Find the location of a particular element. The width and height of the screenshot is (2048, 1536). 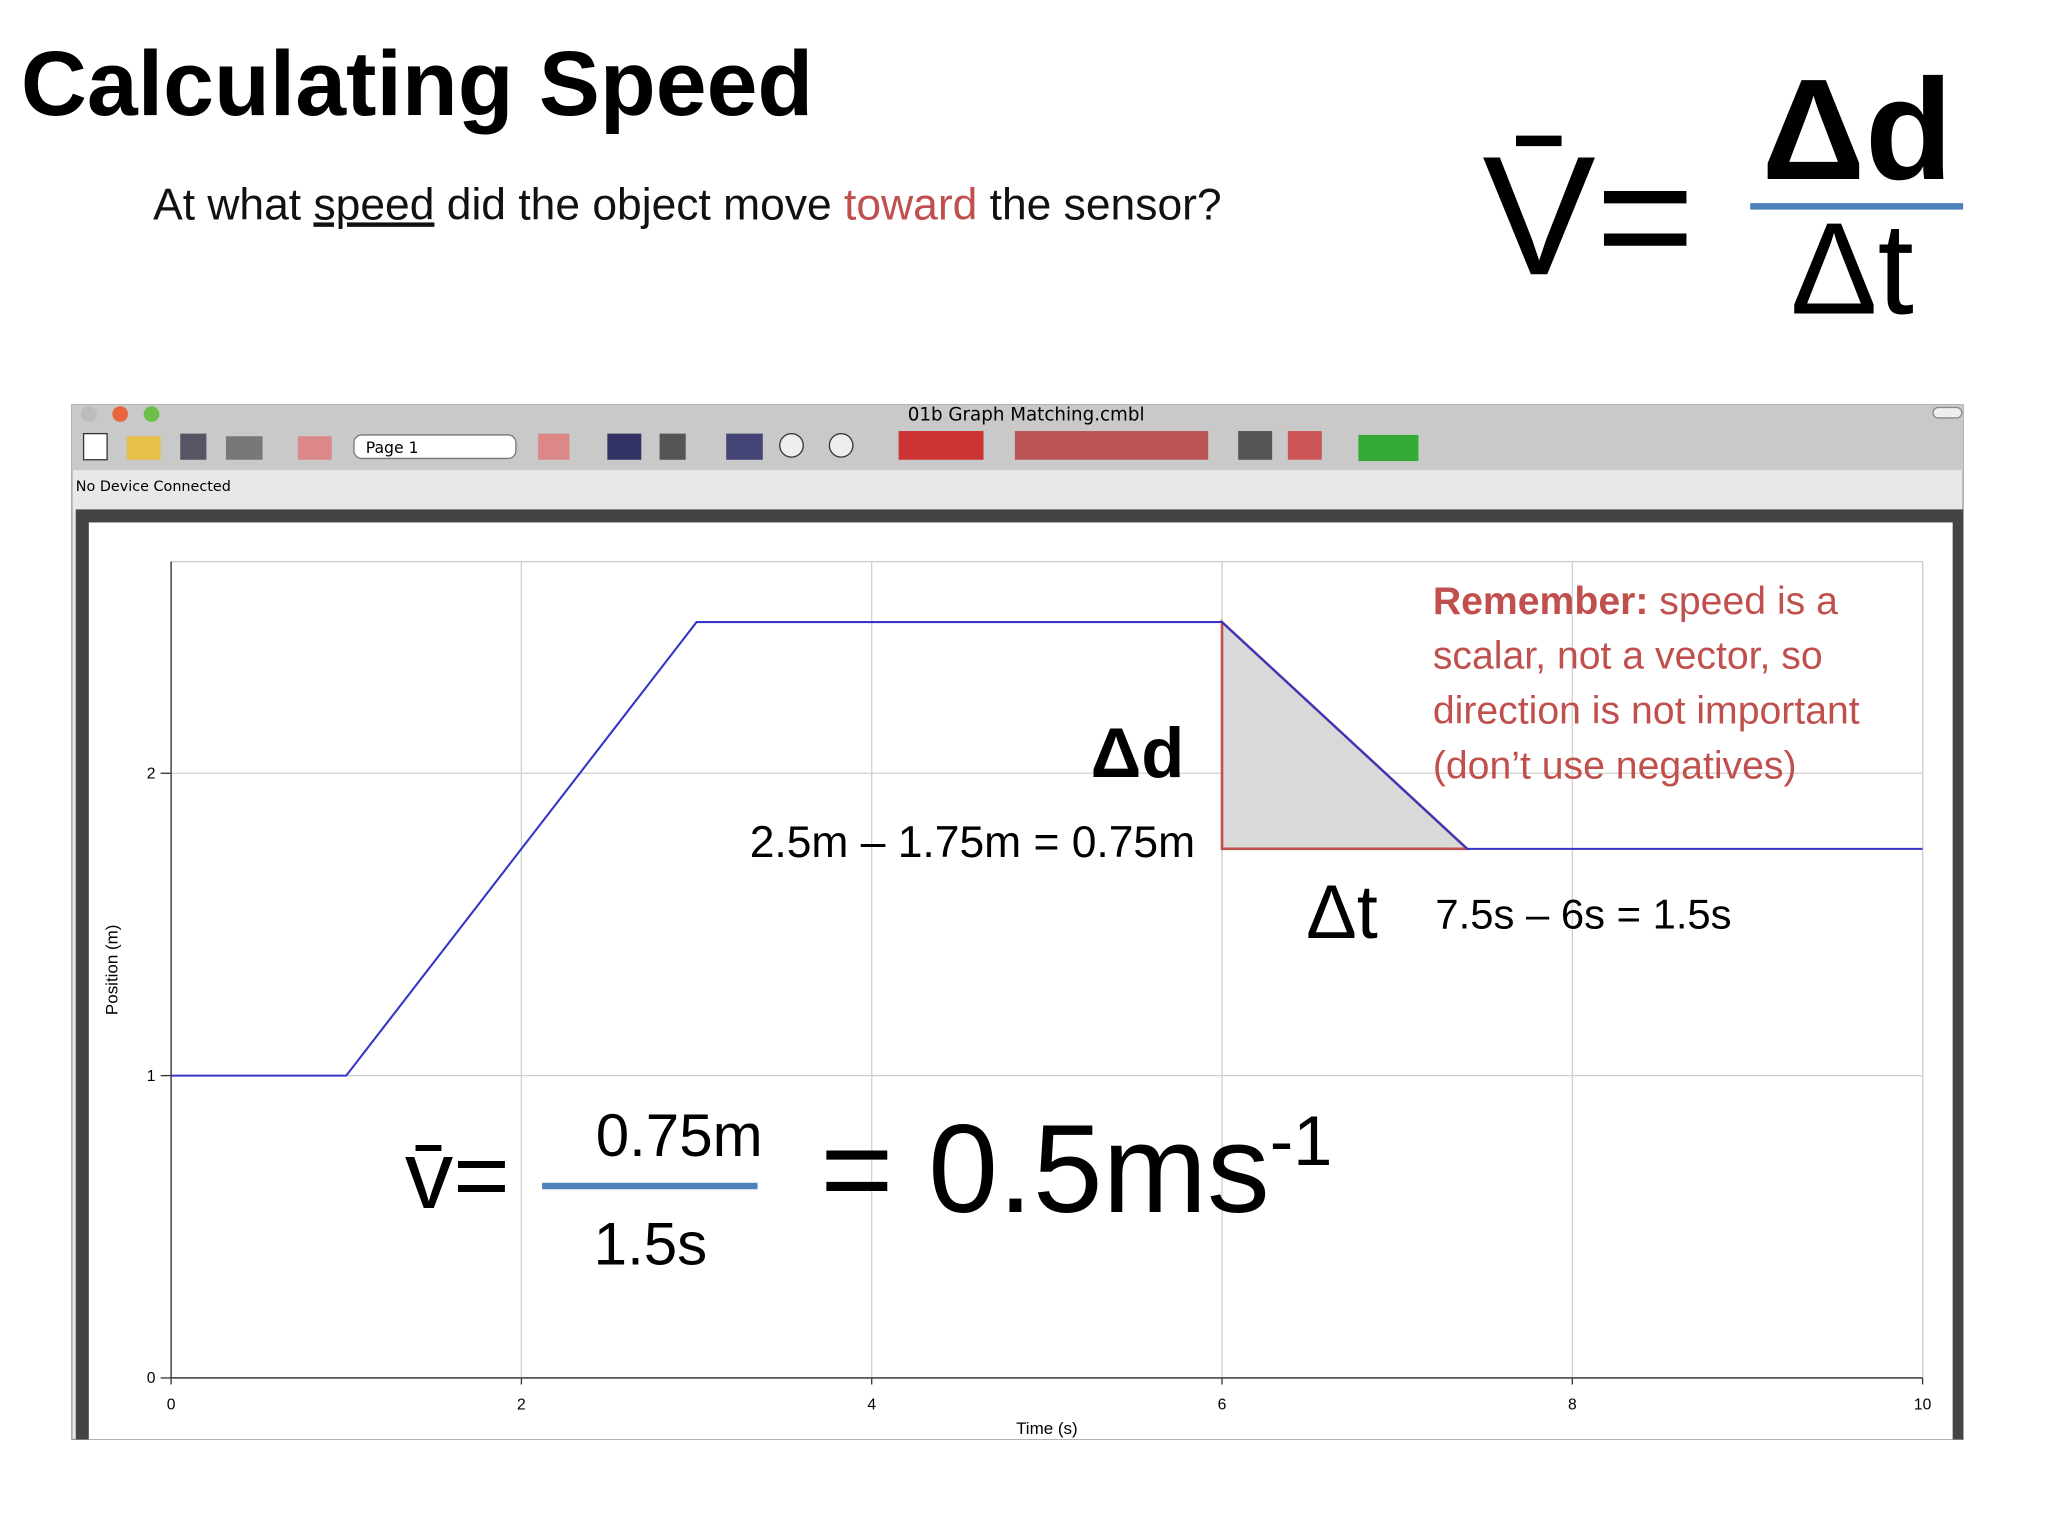

question-part: At what is located at coordinates (233, 204).